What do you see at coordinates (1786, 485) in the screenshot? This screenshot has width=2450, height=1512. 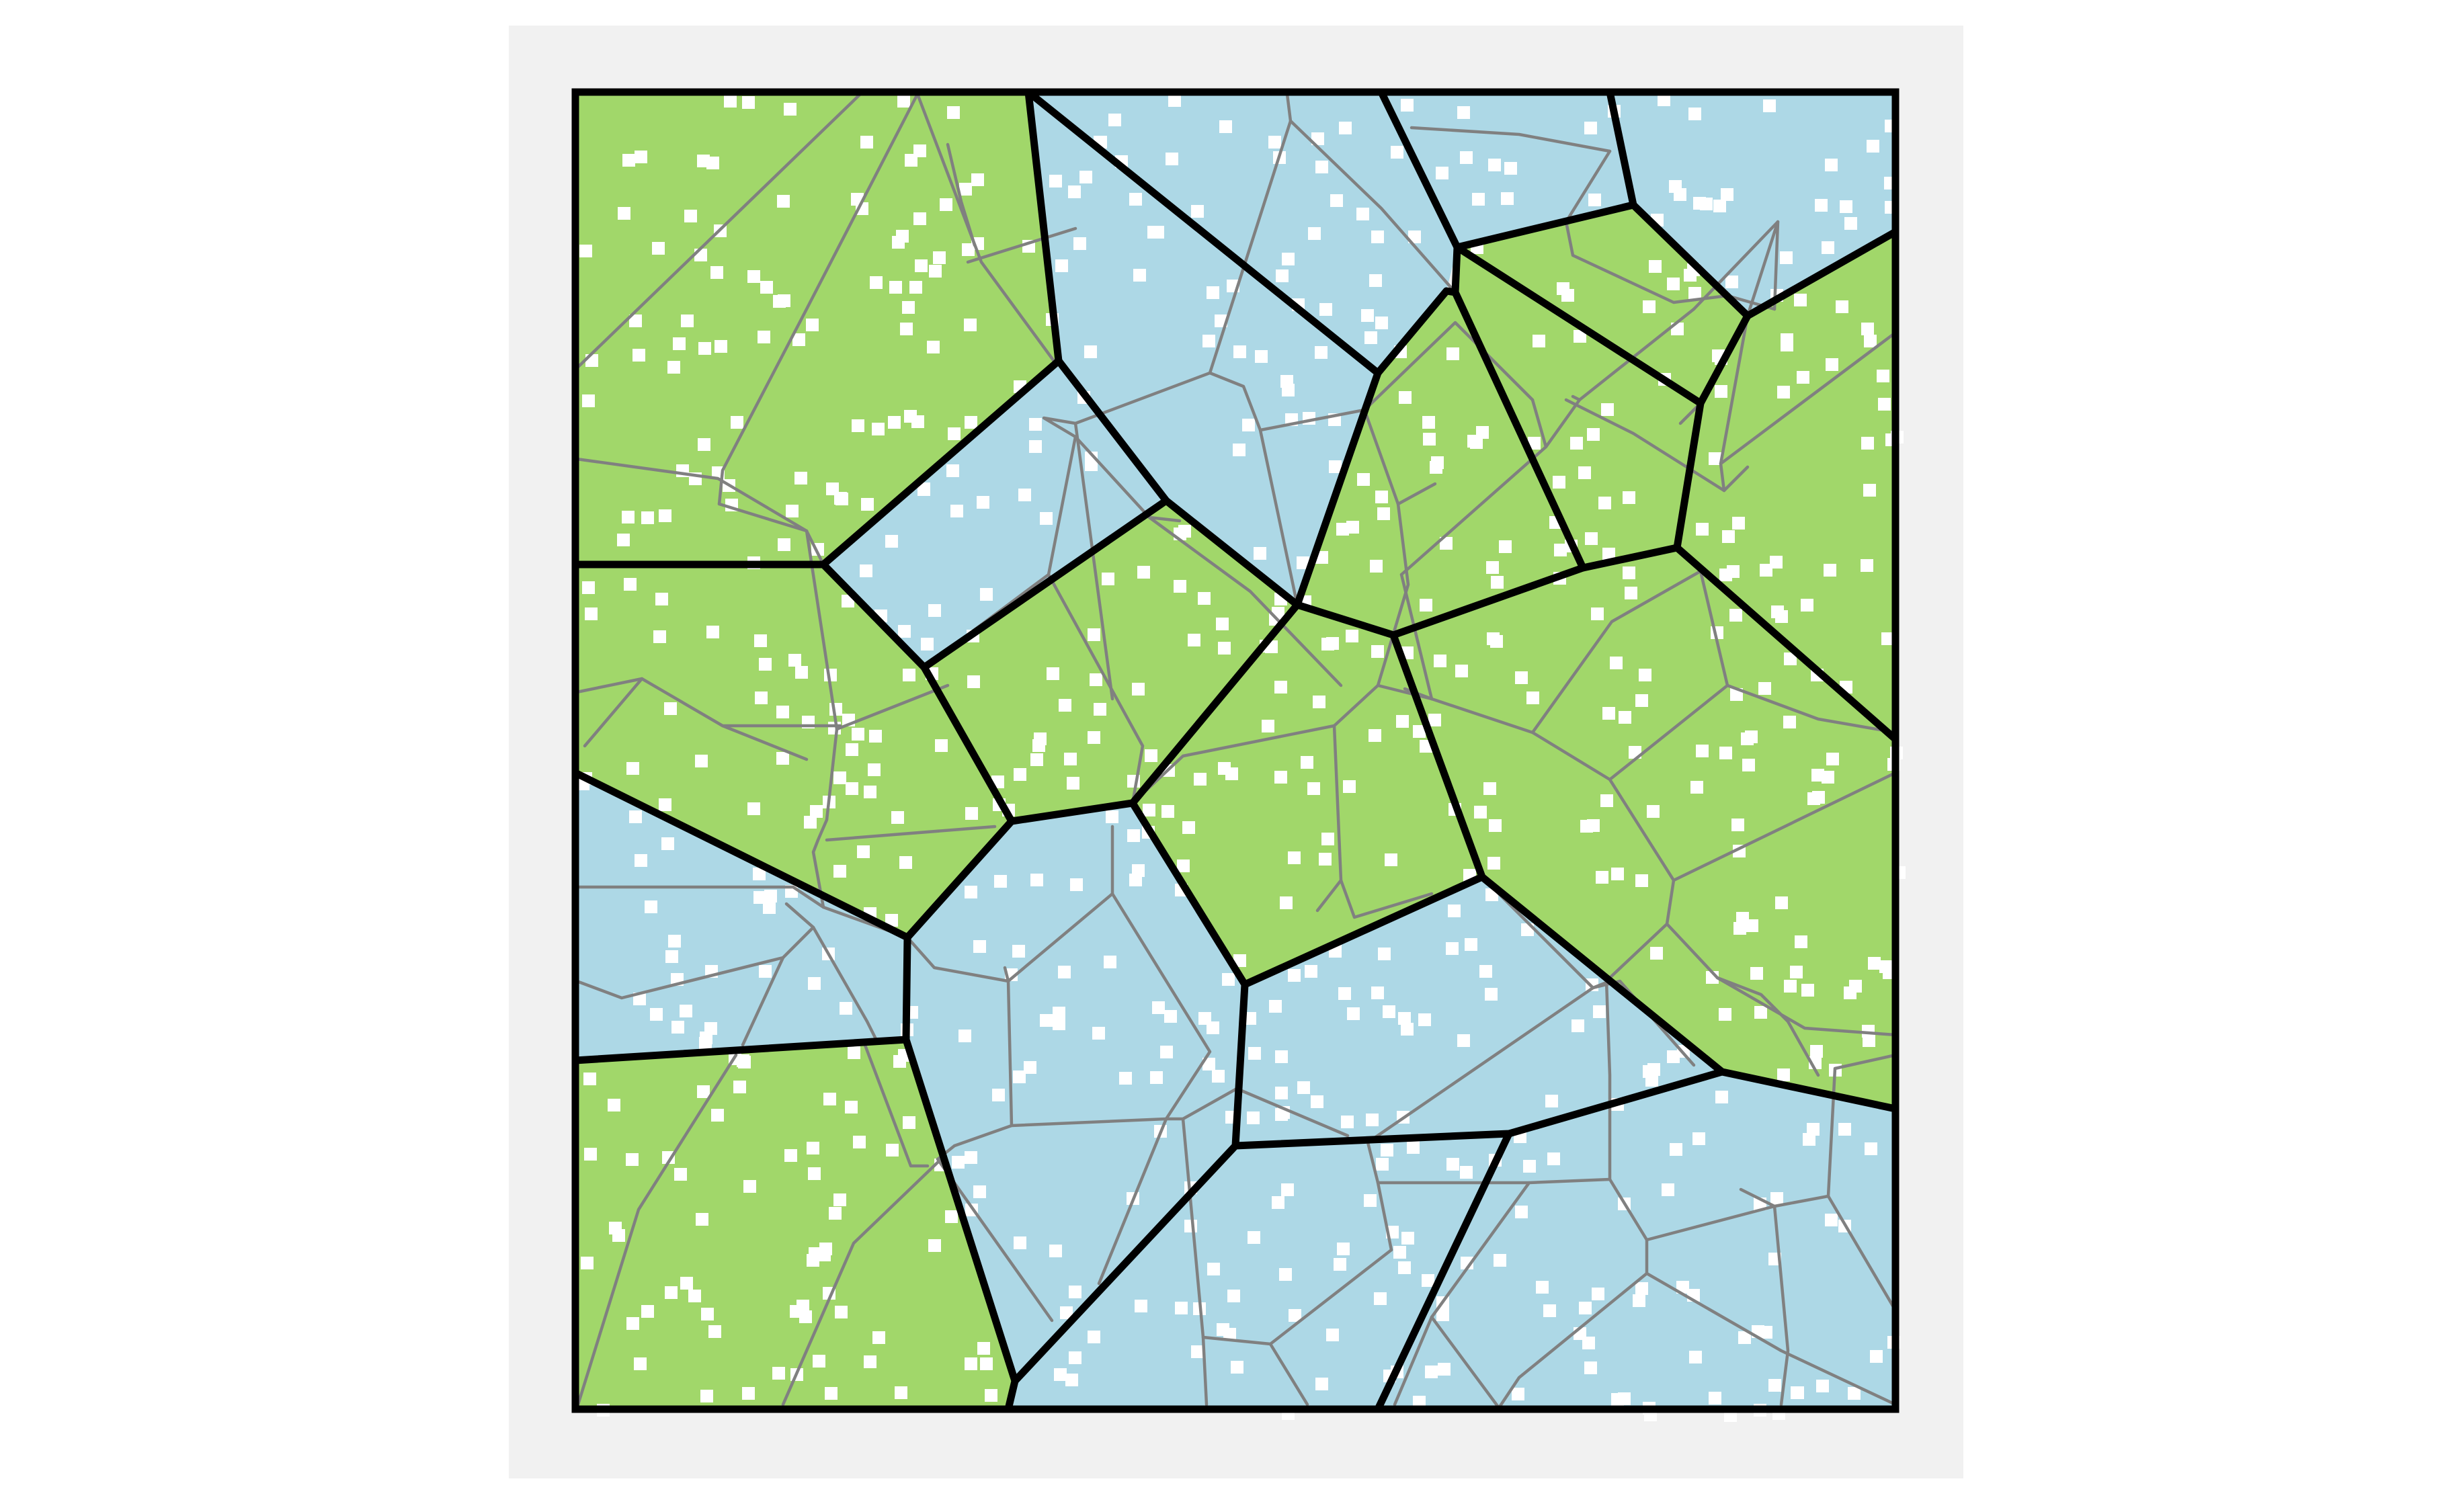 I see `region-g5` at bounding box center [1786, 485].